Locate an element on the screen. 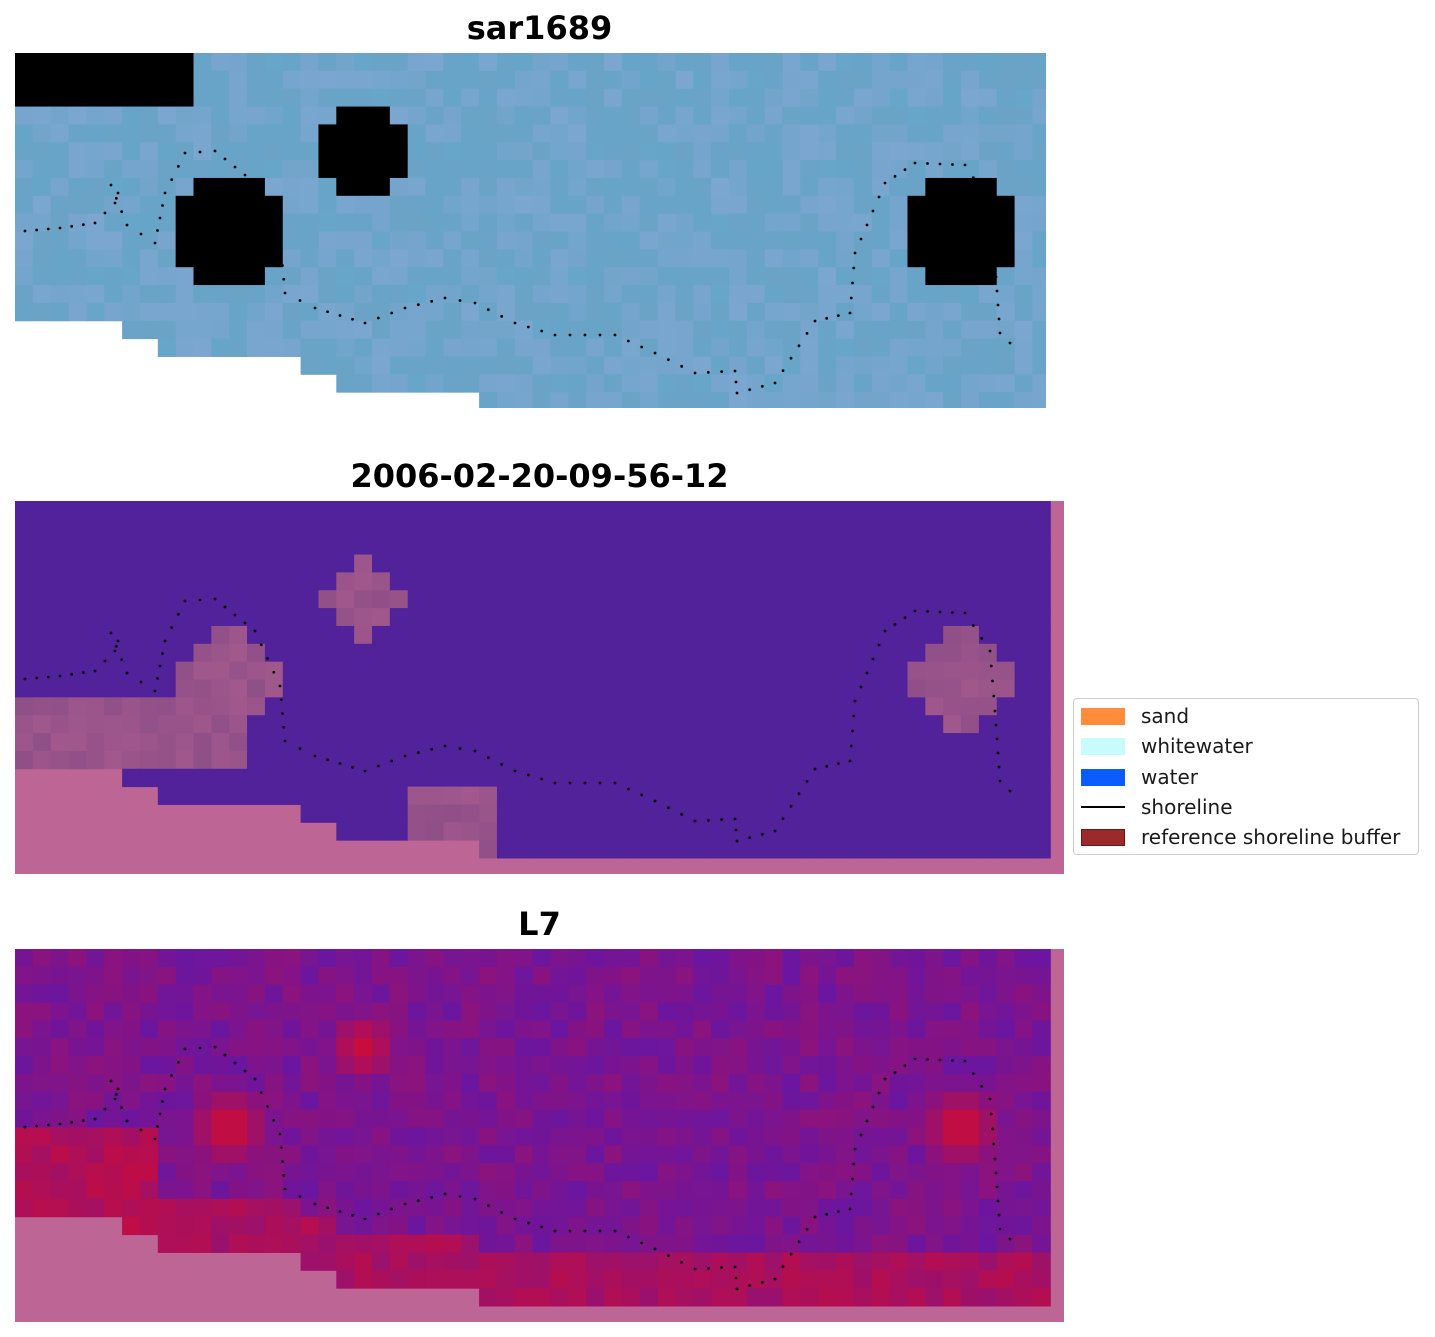 Image resolution: width=1435 pixels, height=1337 pixels. whitewater-swatch is located at coordinates (1103, 746).